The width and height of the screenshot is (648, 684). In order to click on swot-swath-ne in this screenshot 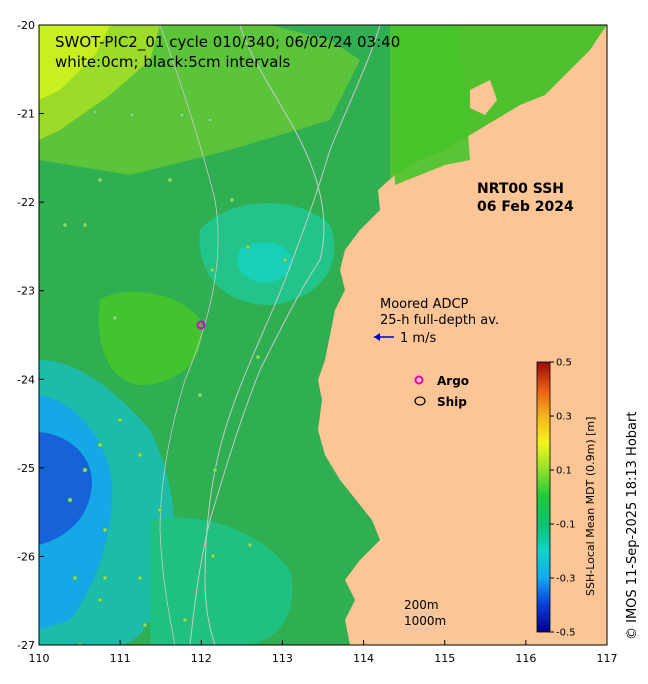, I will do `click(430, 105)`.